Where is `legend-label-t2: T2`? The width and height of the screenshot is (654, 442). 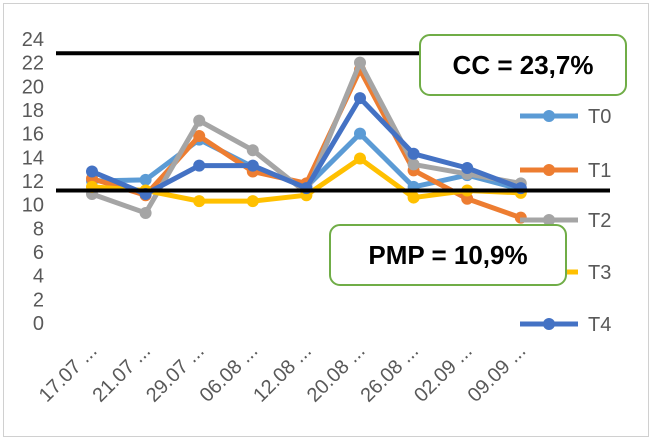 legend-label-t2: T2 is located at coordinates (599, 221).